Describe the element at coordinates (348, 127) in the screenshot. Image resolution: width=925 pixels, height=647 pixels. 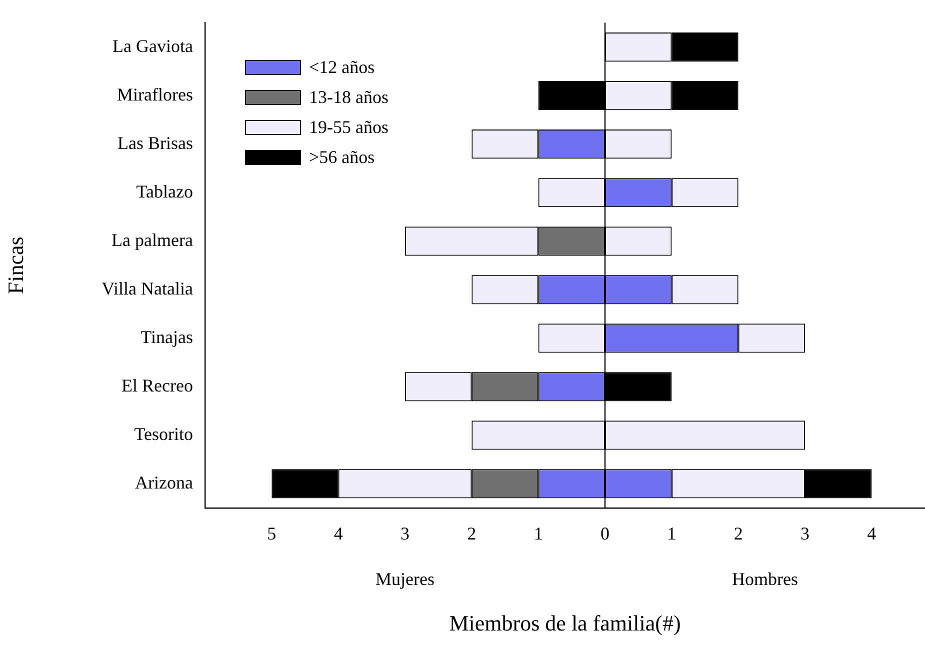
I see `legend-label: 19-55 años` at that location.